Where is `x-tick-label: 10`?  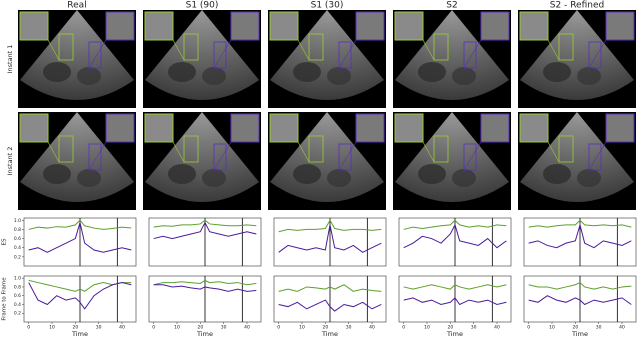 x-tick-label: 10 is located at coordinates (427, 328).